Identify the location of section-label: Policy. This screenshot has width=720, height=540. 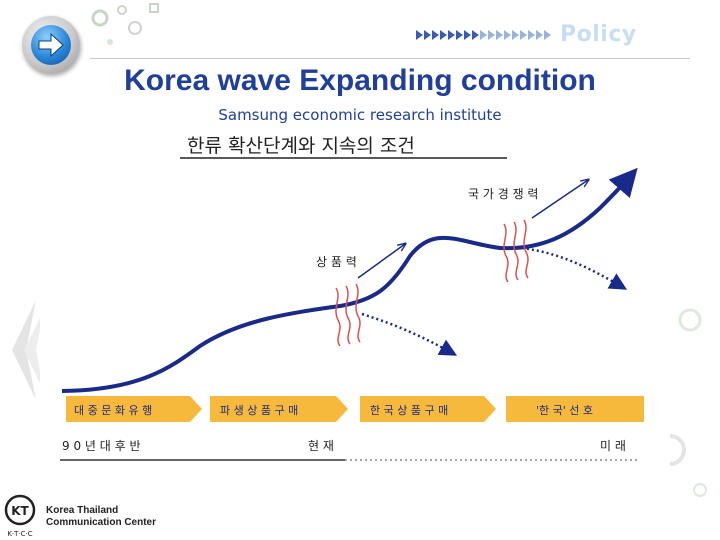
(598, 34).